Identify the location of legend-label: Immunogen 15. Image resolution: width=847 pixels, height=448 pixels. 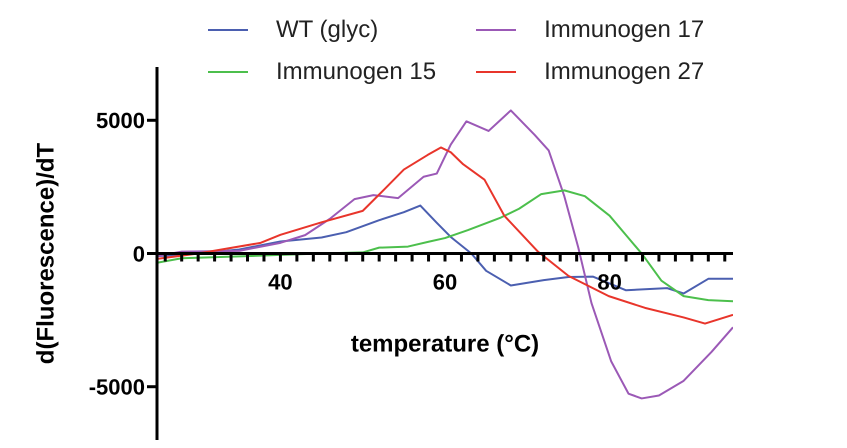
(356, 72).